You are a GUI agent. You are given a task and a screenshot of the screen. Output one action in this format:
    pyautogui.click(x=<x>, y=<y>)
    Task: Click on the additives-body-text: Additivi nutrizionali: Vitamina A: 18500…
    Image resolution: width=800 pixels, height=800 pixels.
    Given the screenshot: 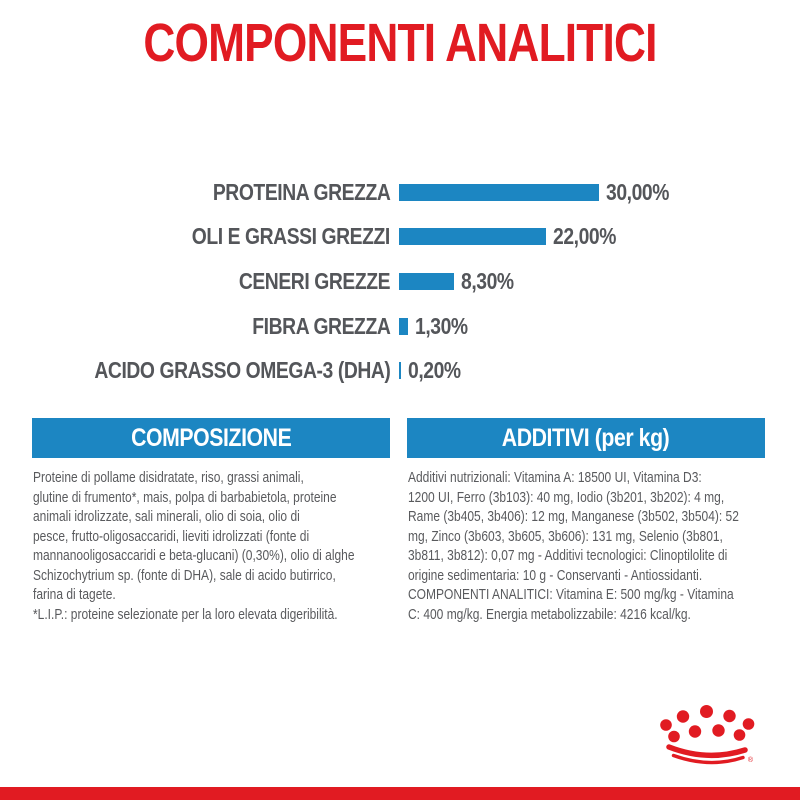 What is the action you would take?
    pyautogui.click(x=573, y=546)
    